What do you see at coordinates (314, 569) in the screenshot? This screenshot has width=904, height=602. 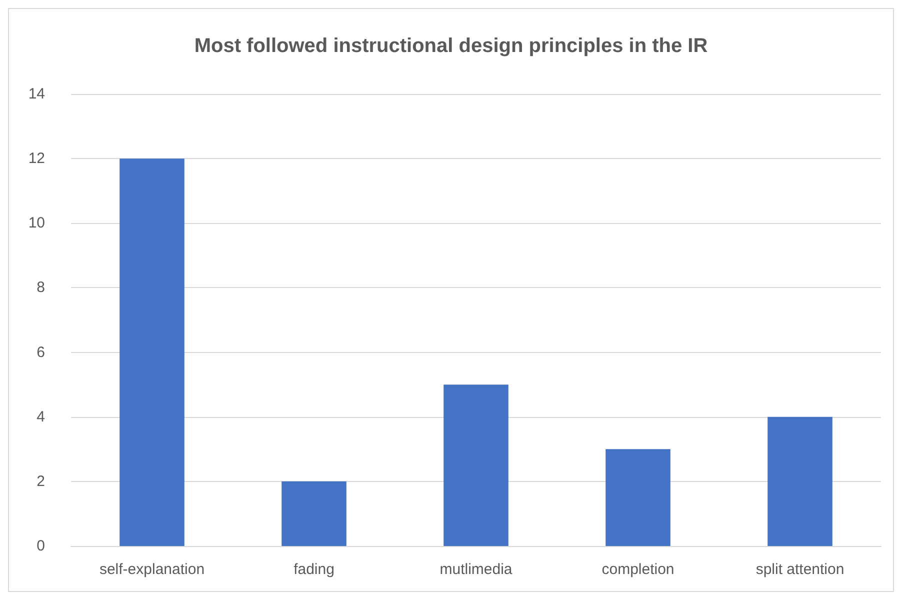 I see `x-tick-label: fading` at bounding box center [314, 569].